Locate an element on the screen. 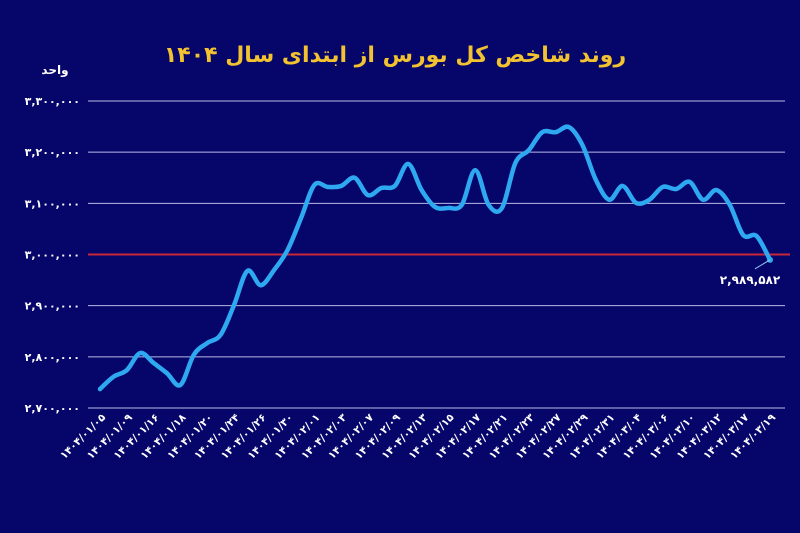 The width and height of the screenshot is (800, 533). y-tick-label: ۳,۱۰۰,۰۰۰ is located at coordinates (52, 203).